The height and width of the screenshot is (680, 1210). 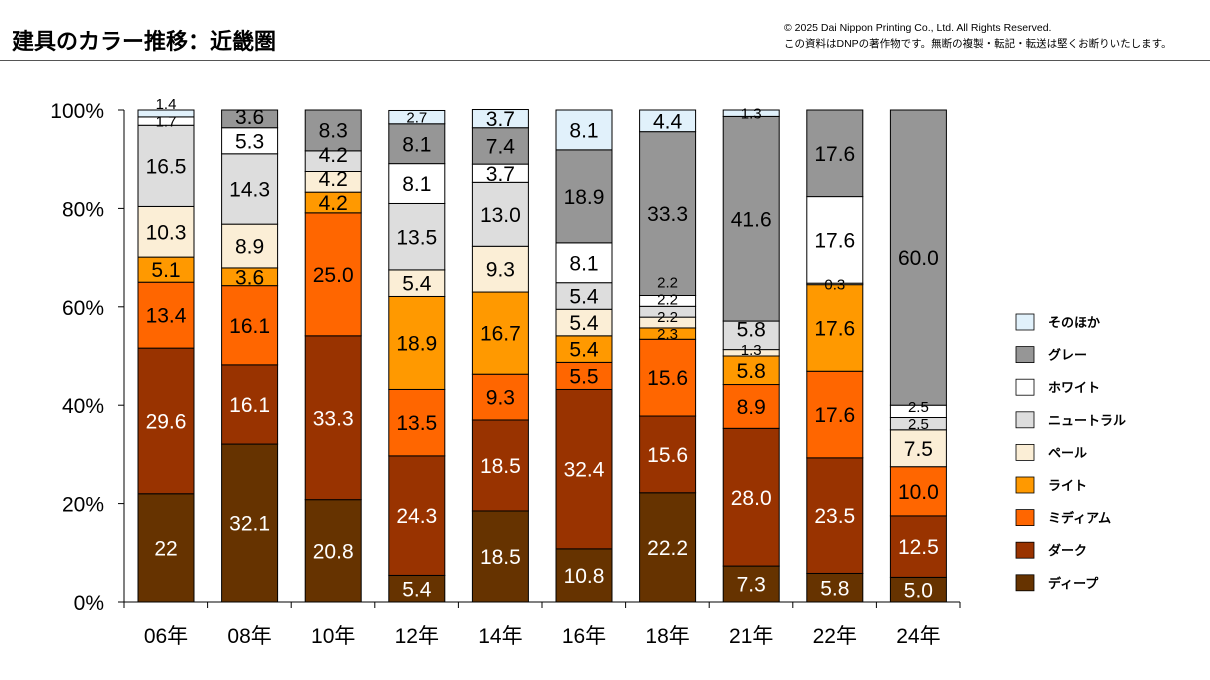 What do you see at coordinates (83, 308) in the screenshot?
I see `y-tick-label: 60%` at bounding box center [83, 308].